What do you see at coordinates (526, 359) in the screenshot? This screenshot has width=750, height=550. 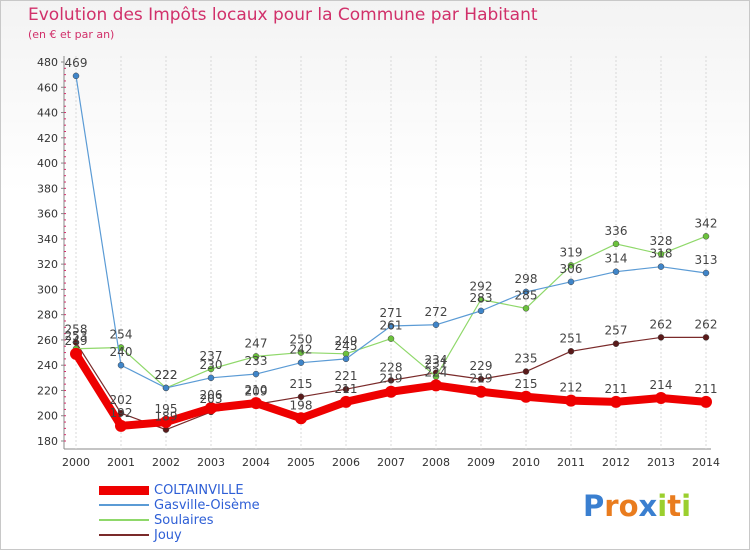 I see `data-label-jouy: 235` at bounding box center [526, 359].